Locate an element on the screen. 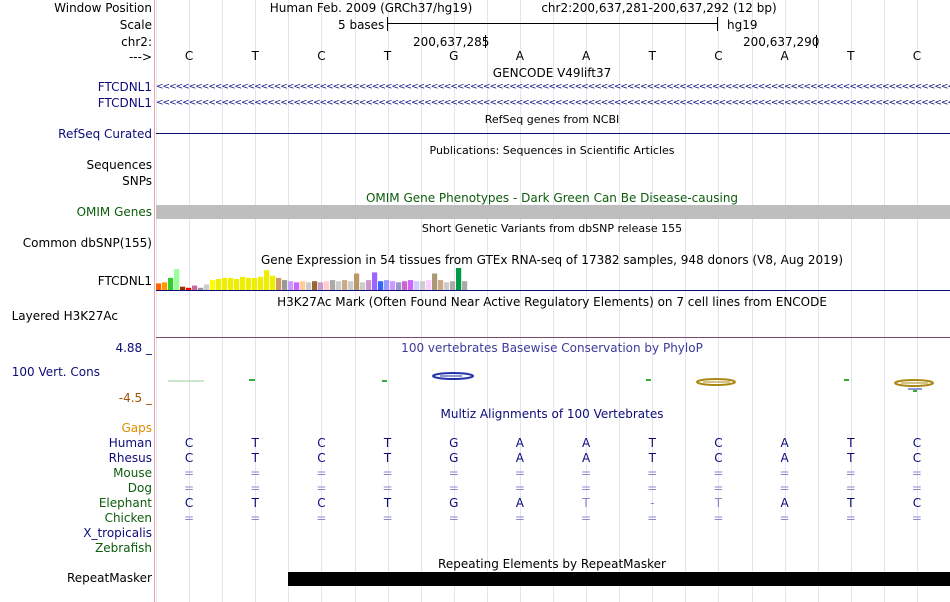 Image resolution: width=950 pixels, height=602 pixels. gencode-track-label-1: FTCDNL1 is located at coordinates (124, 87).